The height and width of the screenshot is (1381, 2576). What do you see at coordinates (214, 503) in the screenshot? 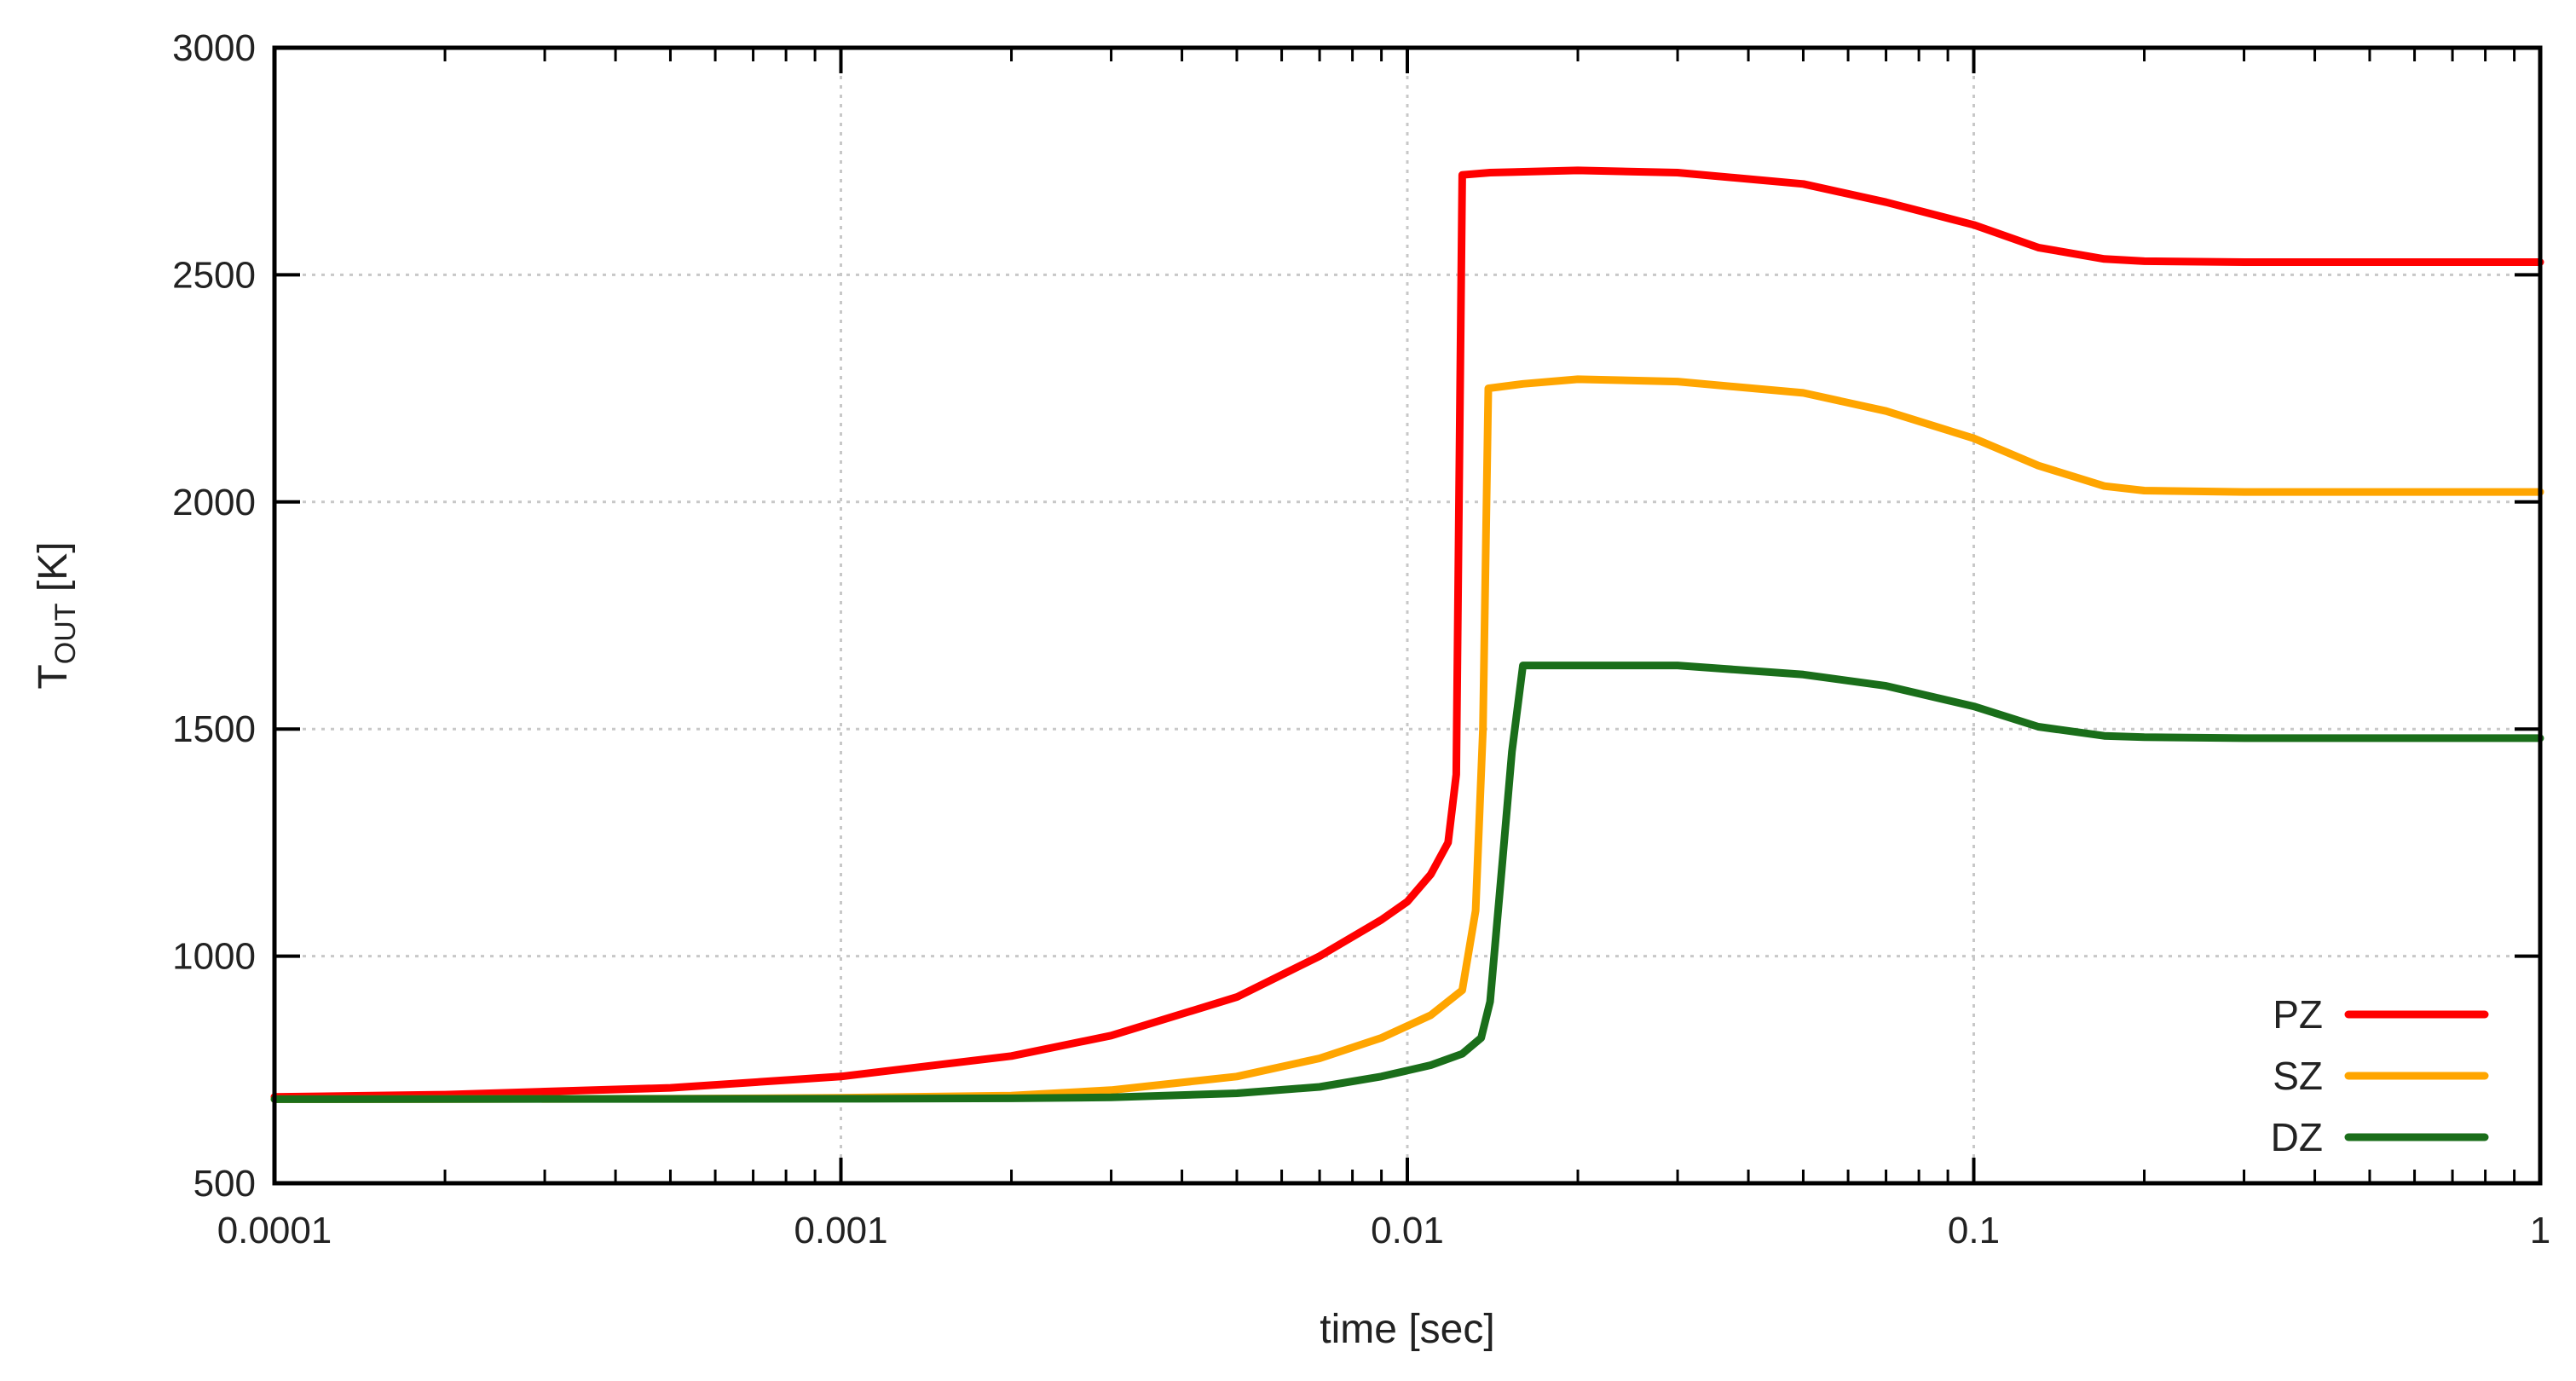
I see `y-tick-label: 2000` at bounding box center [214, 503].